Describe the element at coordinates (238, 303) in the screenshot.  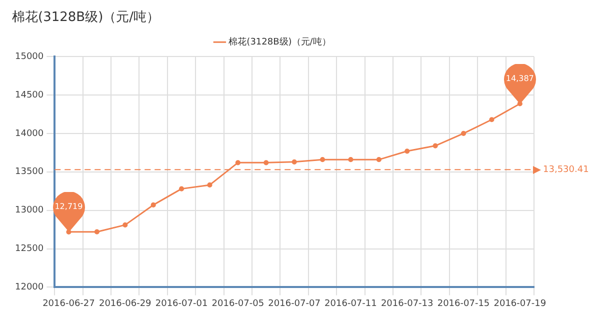
I see `x-tick-label: 2016-07-05` at that location.